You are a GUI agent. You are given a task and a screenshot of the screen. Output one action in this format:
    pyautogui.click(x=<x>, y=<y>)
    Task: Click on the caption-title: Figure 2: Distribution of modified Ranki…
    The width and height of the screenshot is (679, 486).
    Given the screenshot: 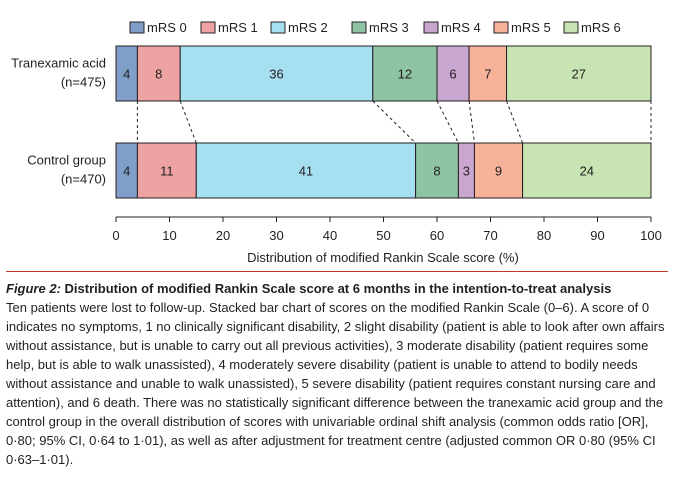 What is the action you would take?
    pyautogui.click(x=308, y=288)
    